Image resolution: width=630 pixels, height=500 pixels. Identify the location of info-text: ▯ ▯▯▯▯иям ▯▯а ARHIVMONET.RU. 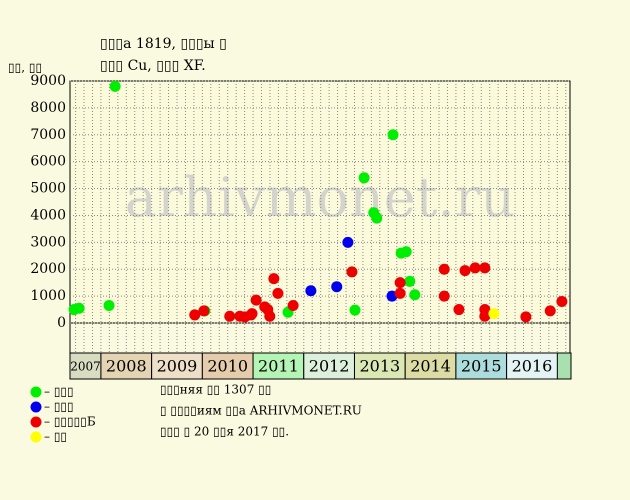
(261, 411).